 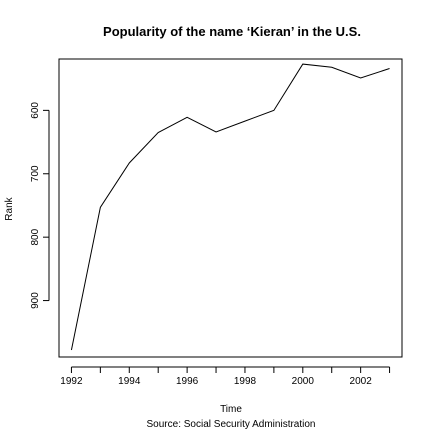 I want to click on x-tick-label: 1996, so click(x=187, y=381).